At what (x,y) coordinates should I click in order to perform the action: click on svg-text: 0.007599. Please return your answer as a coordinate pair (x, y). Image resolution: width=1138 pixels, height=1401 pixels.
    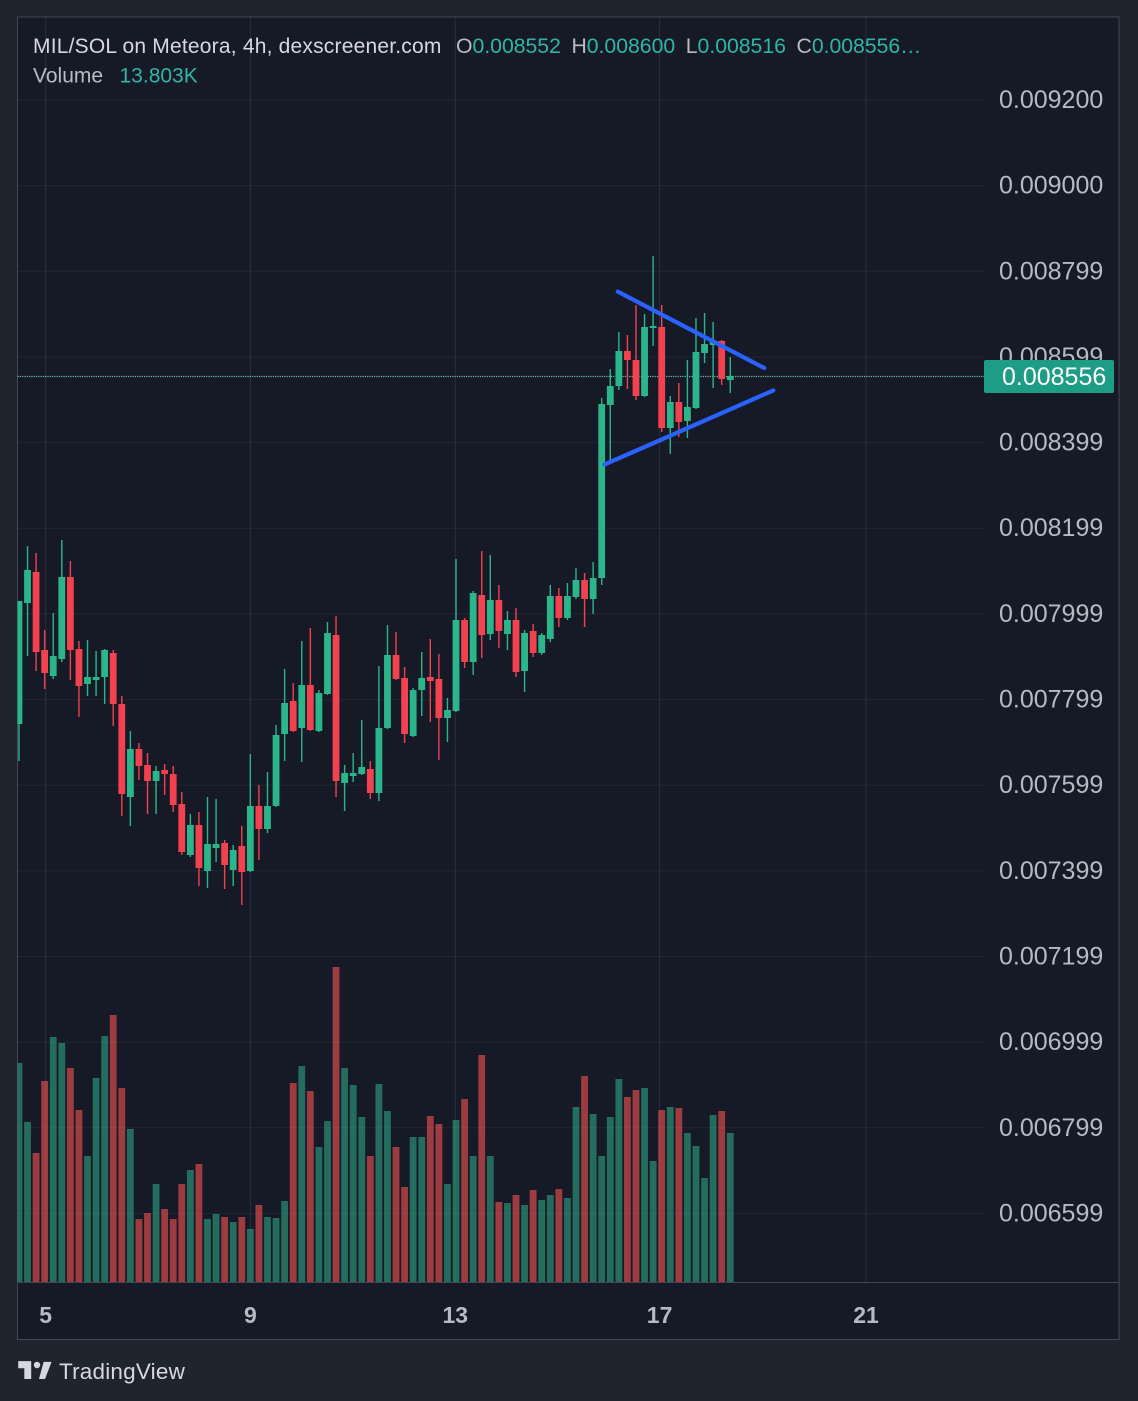
    Looking at the image, I should click on (1051, 785).